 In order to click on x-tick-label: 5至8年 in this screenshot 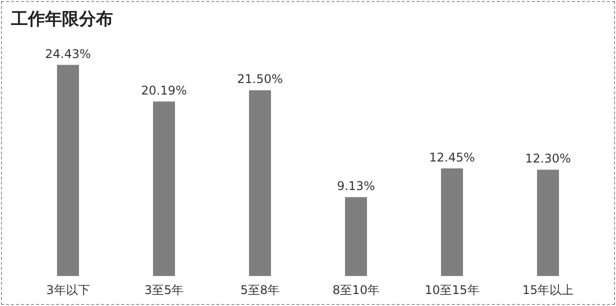, I will do `click(260, 290)`.